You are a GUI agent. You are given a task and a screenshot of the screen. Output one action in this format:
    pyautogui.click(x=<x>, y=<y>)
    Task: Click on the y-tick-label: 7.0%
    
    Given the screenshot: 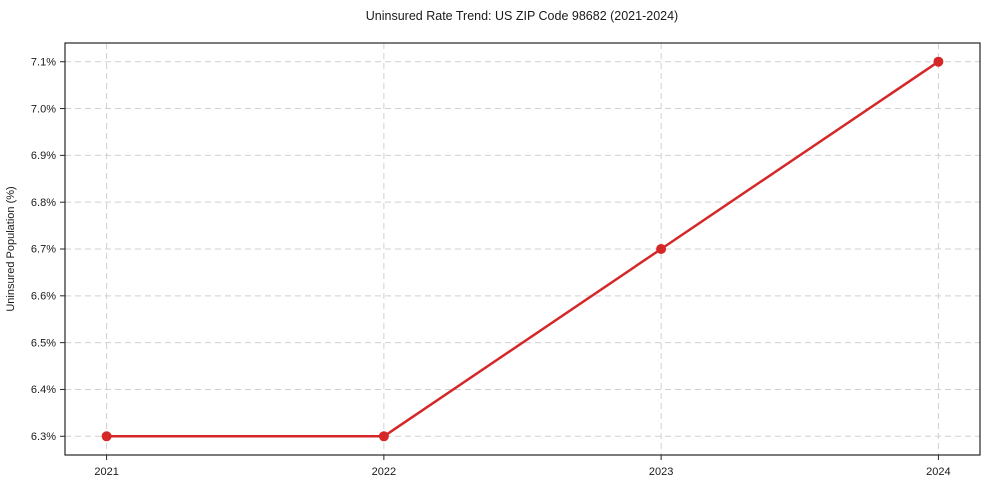 What is the action you would take?
    pyautogui.click(x=43, y=109)
    